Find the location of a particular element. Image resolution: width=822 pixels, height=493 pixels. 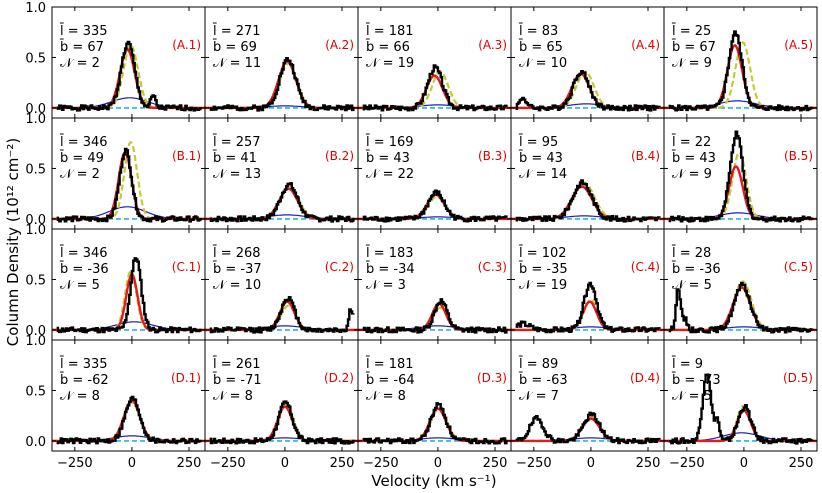

panel-id: (D.2) is located at coordinates (339, 378).